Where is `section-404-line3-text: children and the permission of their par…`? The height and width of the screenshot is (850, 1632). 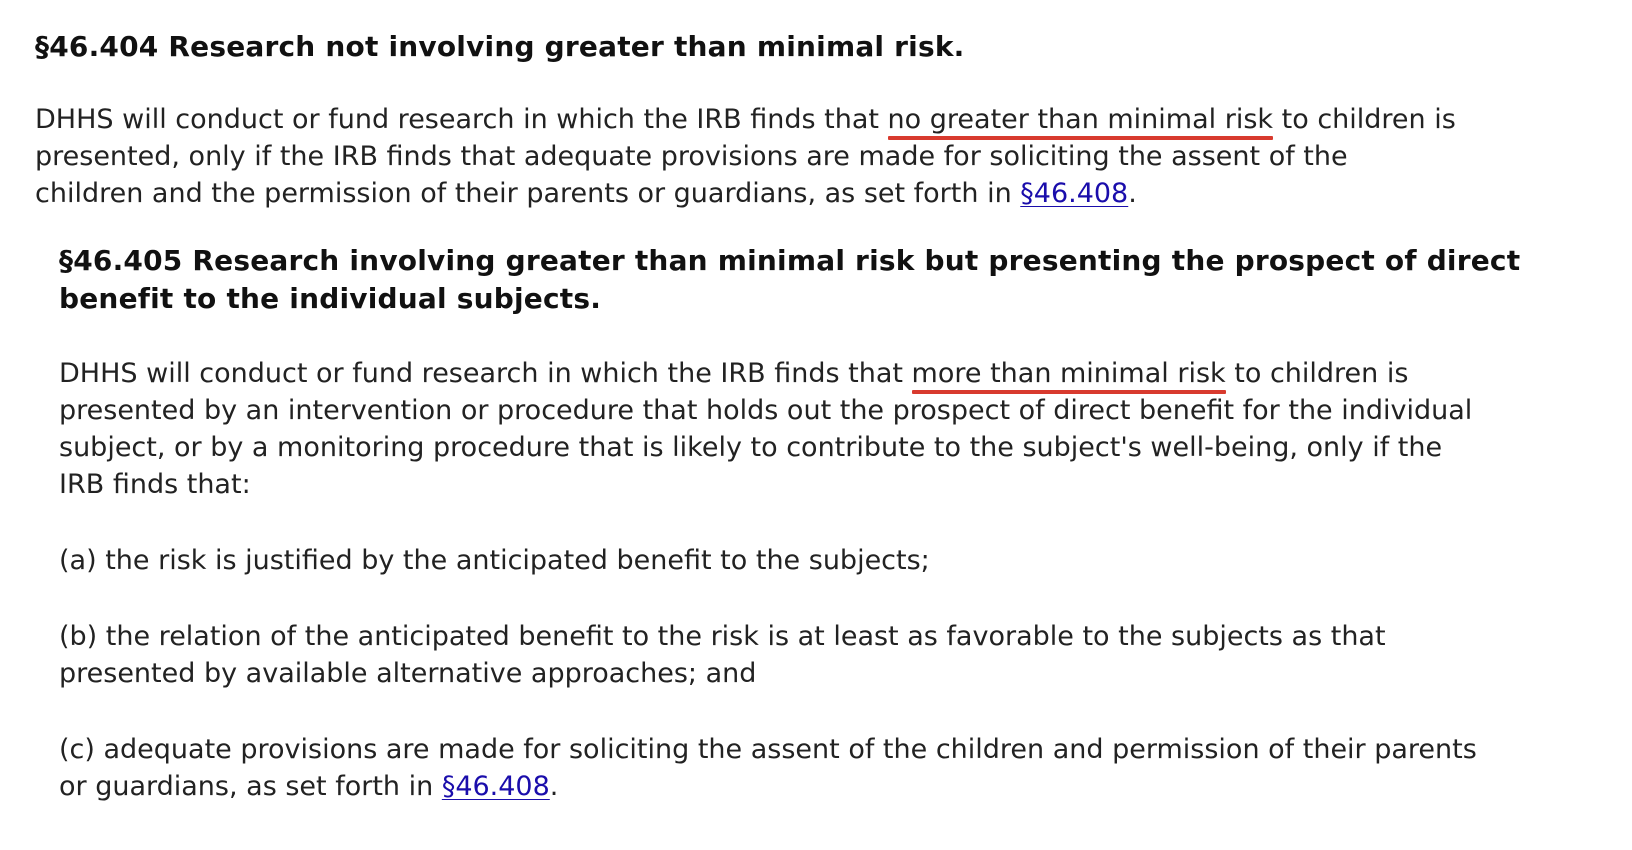 section-404-line3-text: children and the permission of their par… is located at coordinates (528, 193).